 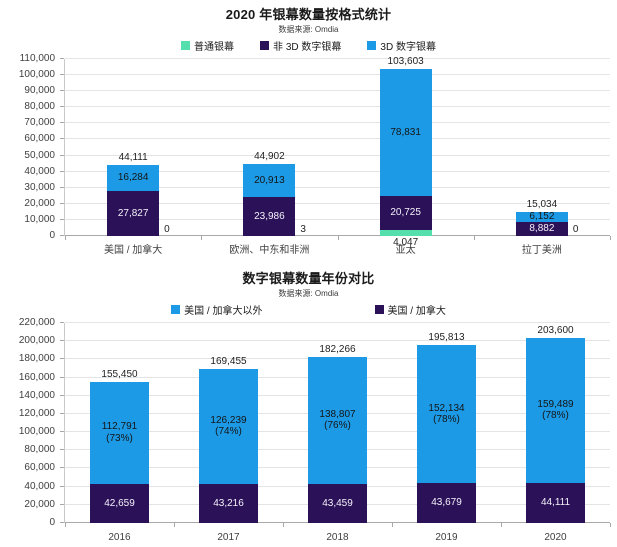 I want to click on x-axis-category-label: 2018, so click(x=337, y=537).